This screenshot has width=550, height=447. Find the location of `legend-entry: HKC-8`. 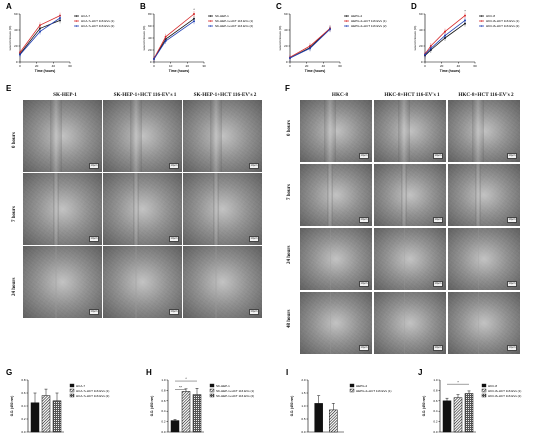

legend-entry: HKC-8 is located at coordinates (492, 386).